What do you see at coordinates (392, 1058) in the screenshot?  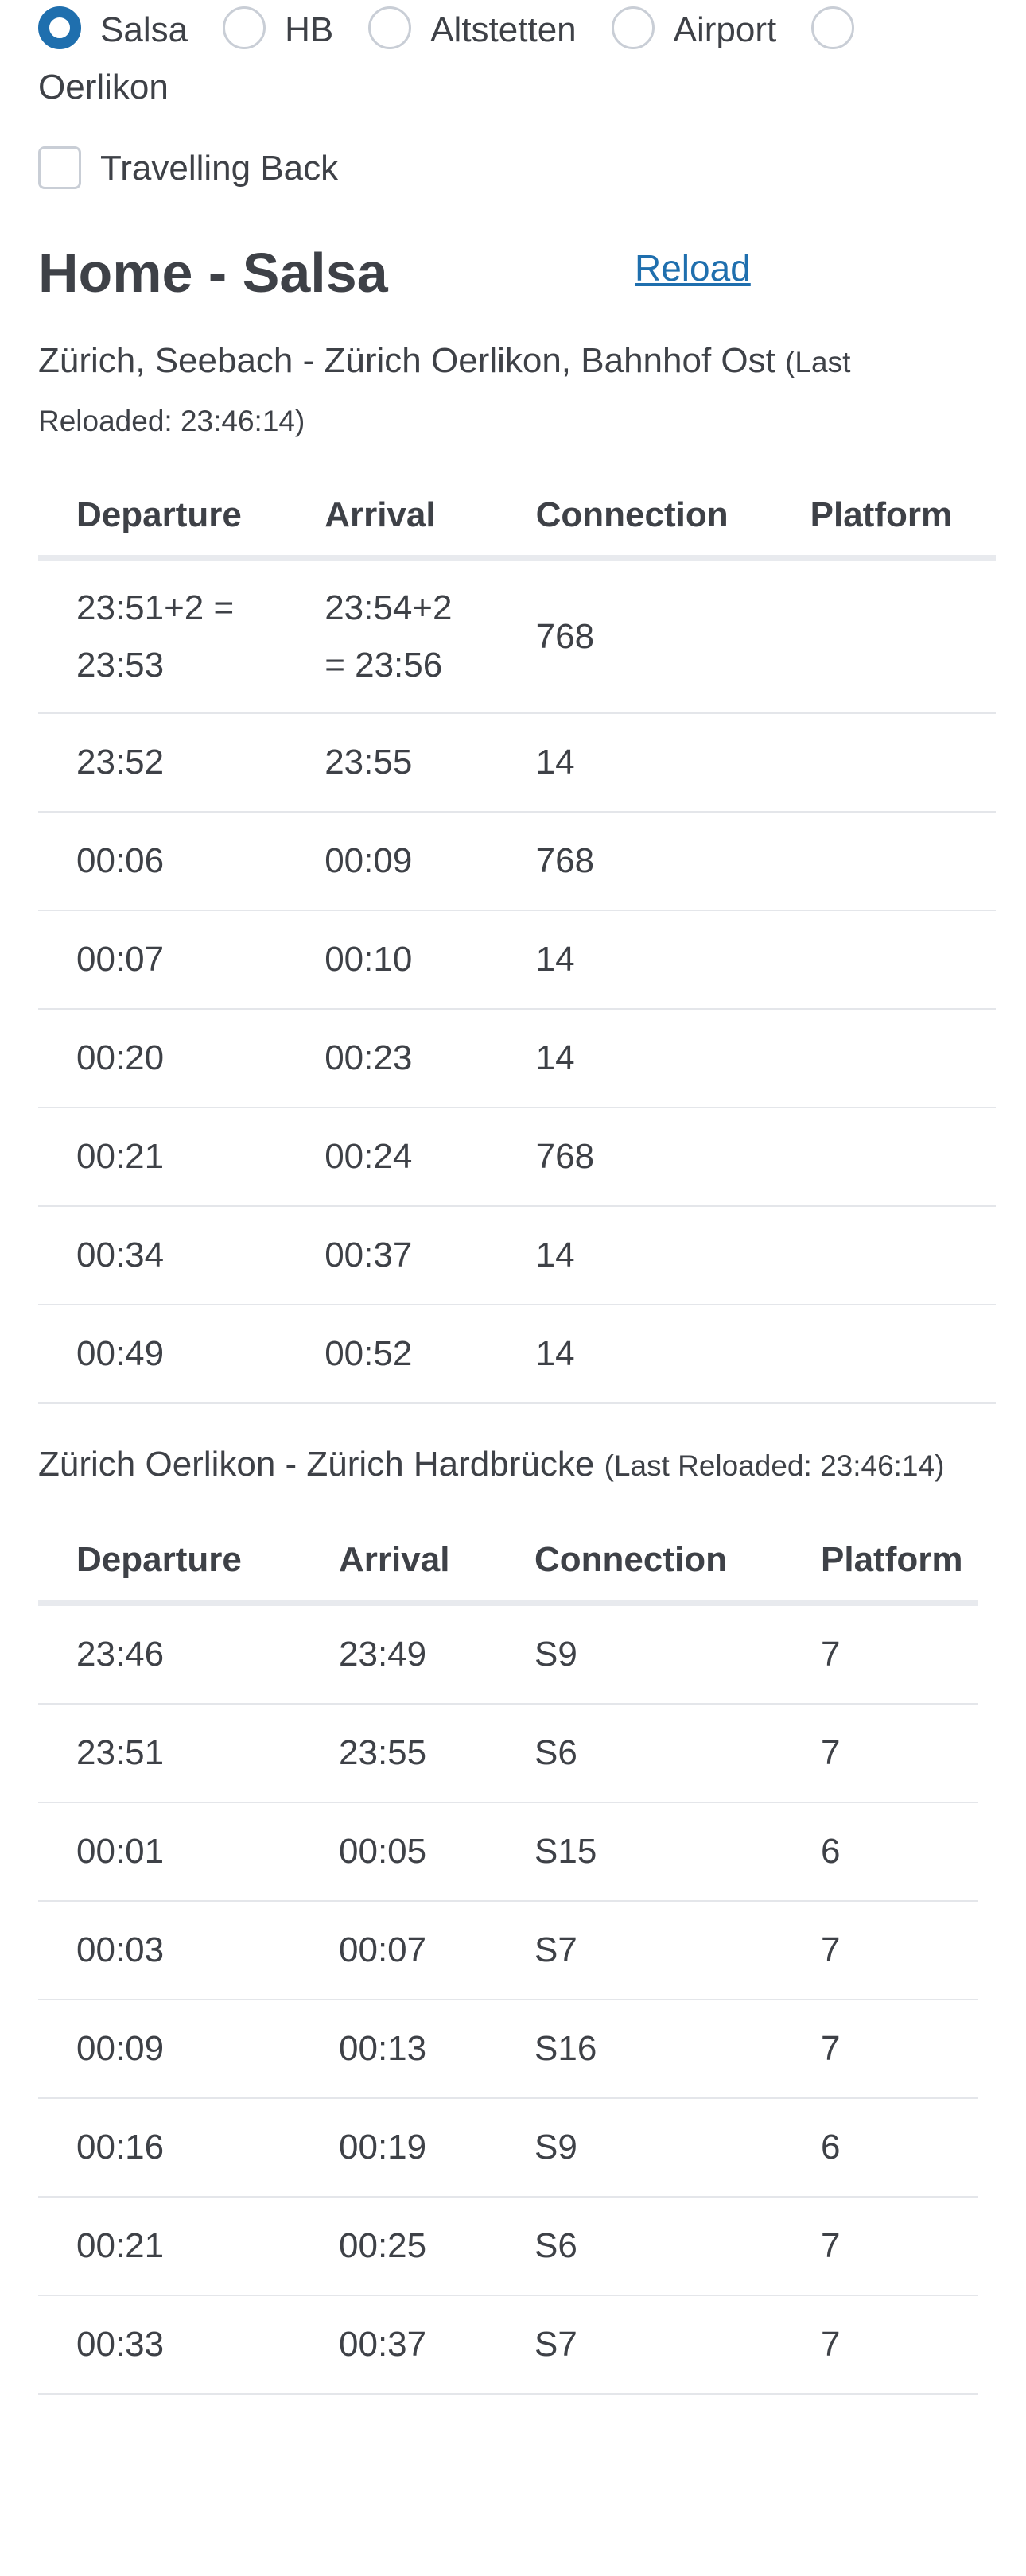 I see `arrival-cell: 00:23` at bounding box center [392, 1058].